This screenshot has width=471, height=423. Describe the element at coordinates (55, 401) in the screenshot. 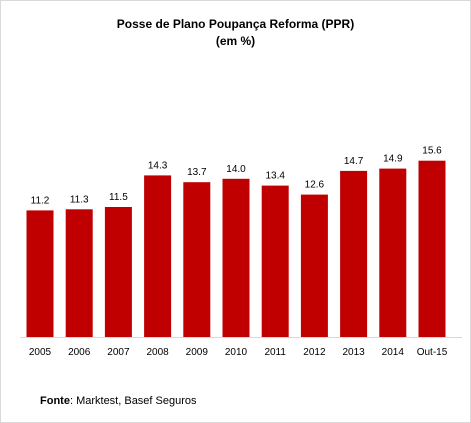

I see `source-label: Fonte` at that location.